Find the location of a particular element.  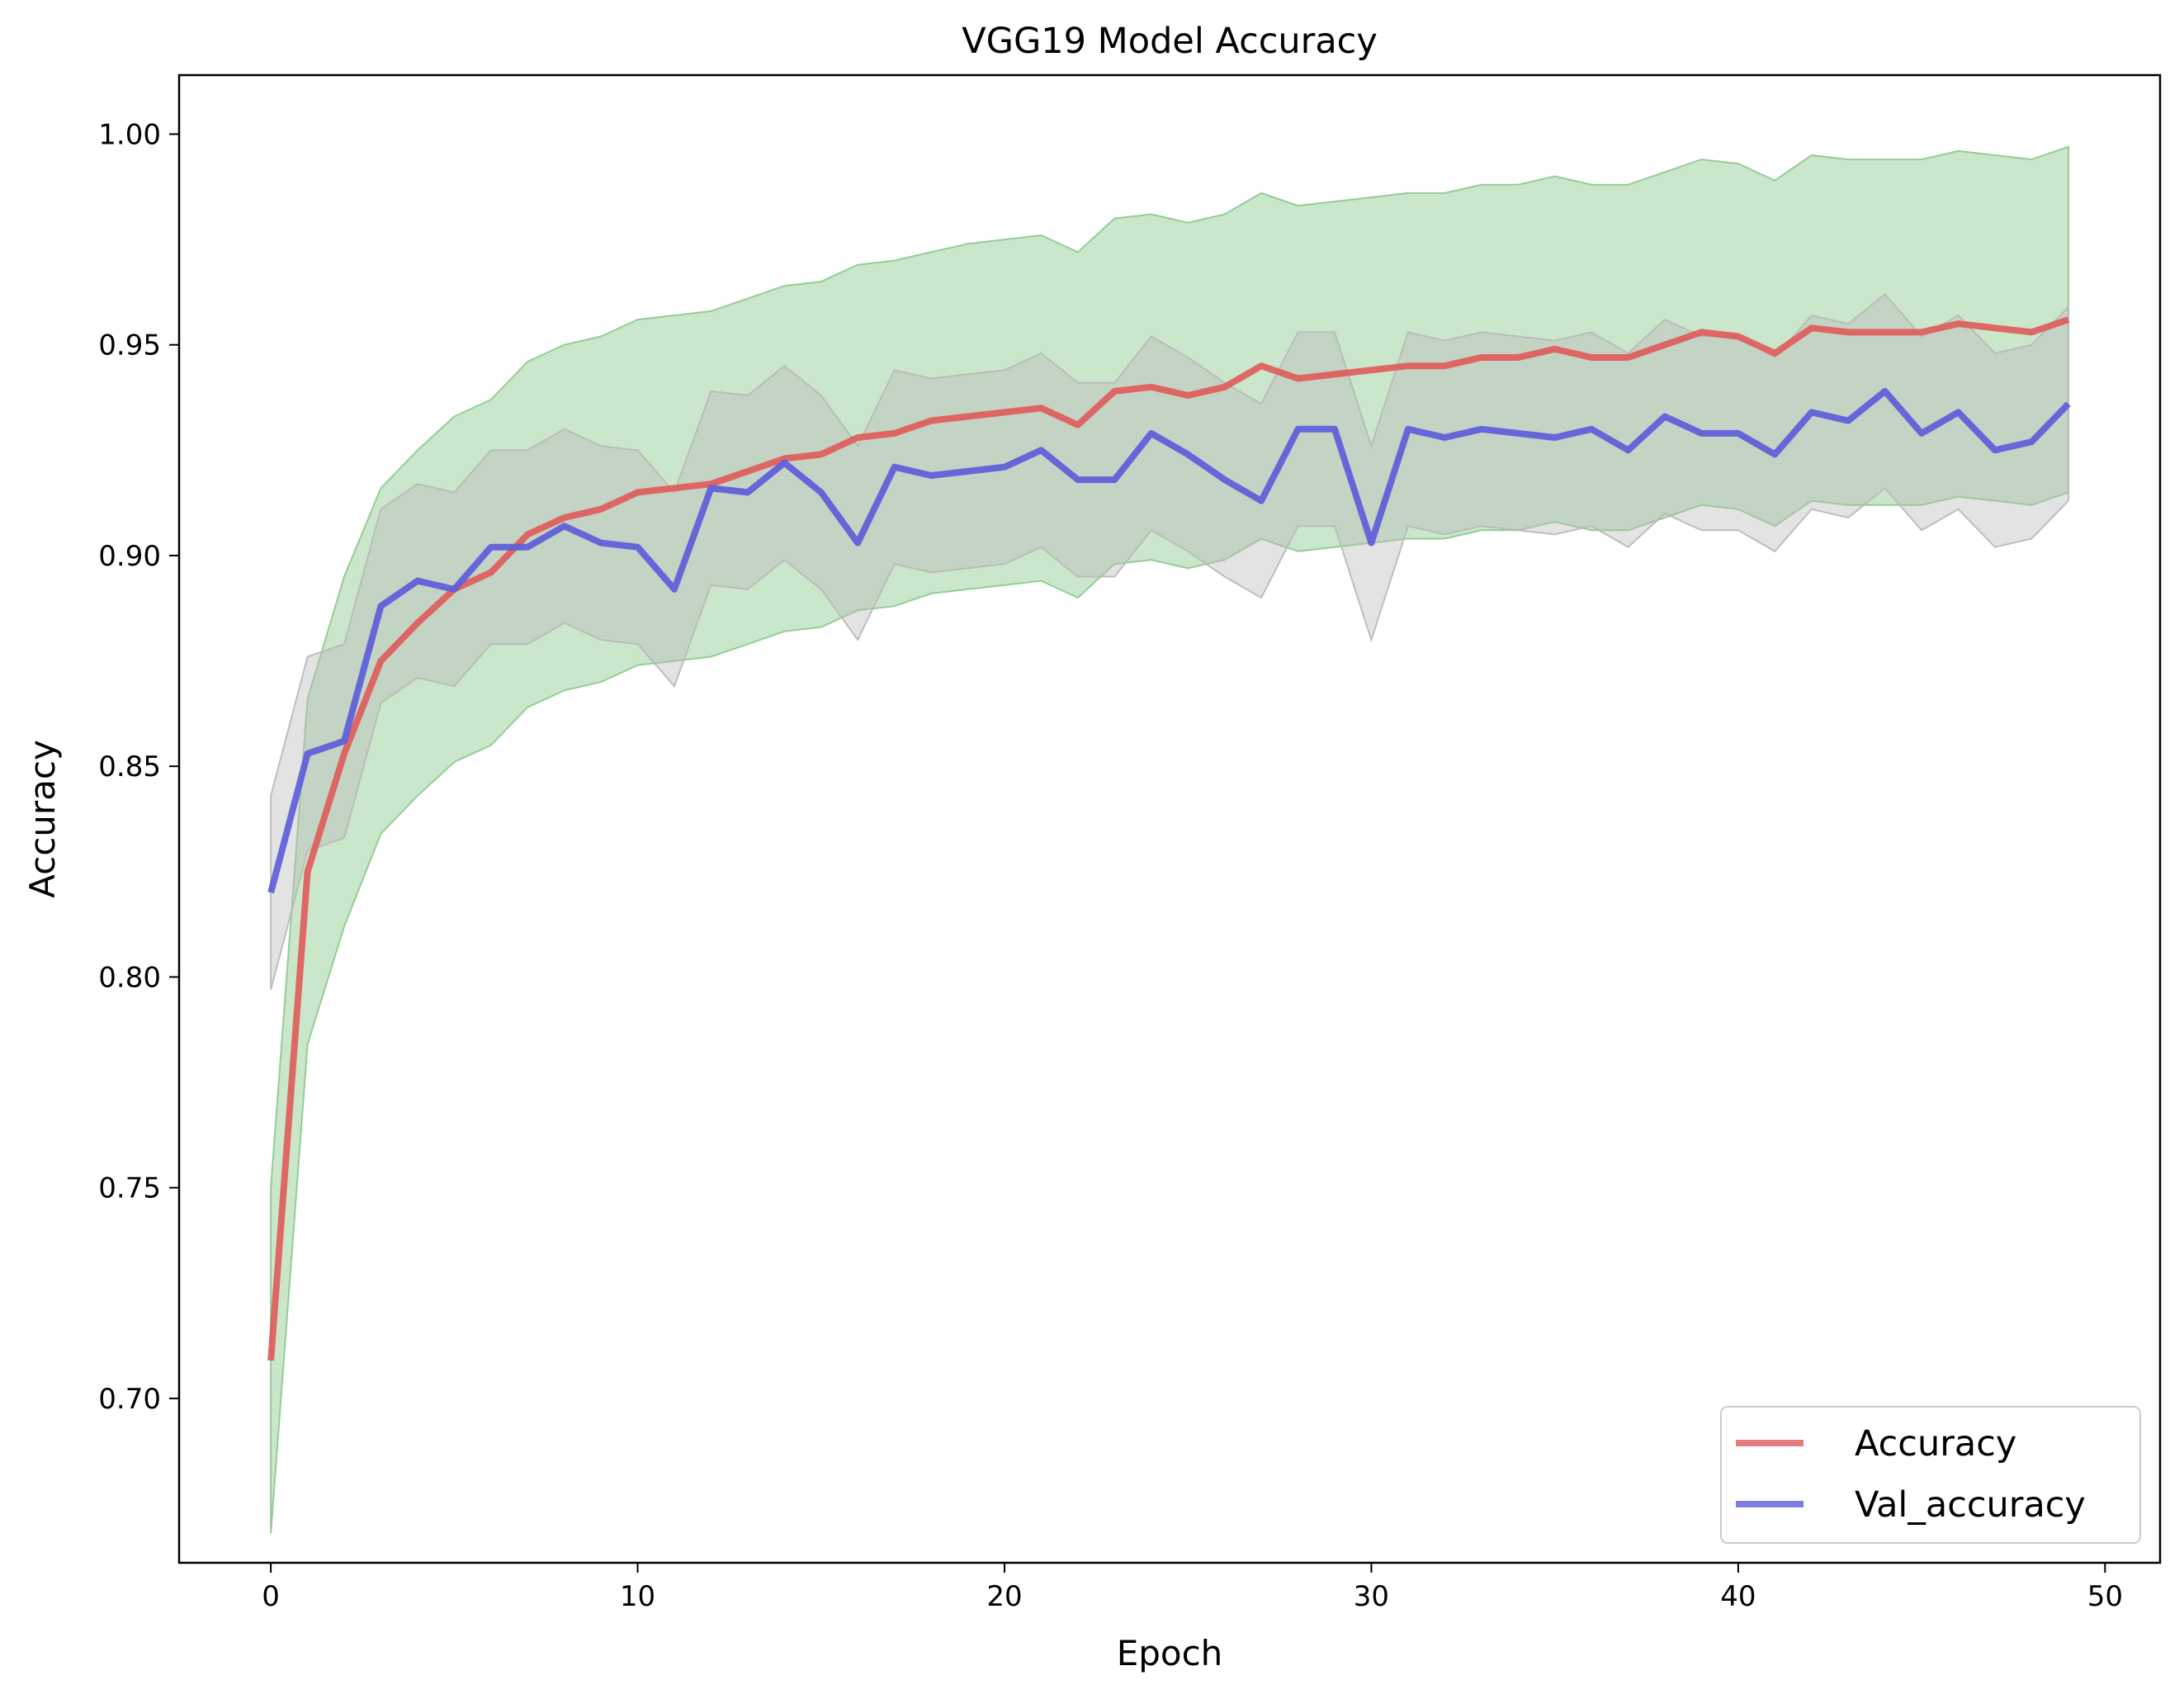

y-axis-label: Accuracy is located at coordinates (42, 819).